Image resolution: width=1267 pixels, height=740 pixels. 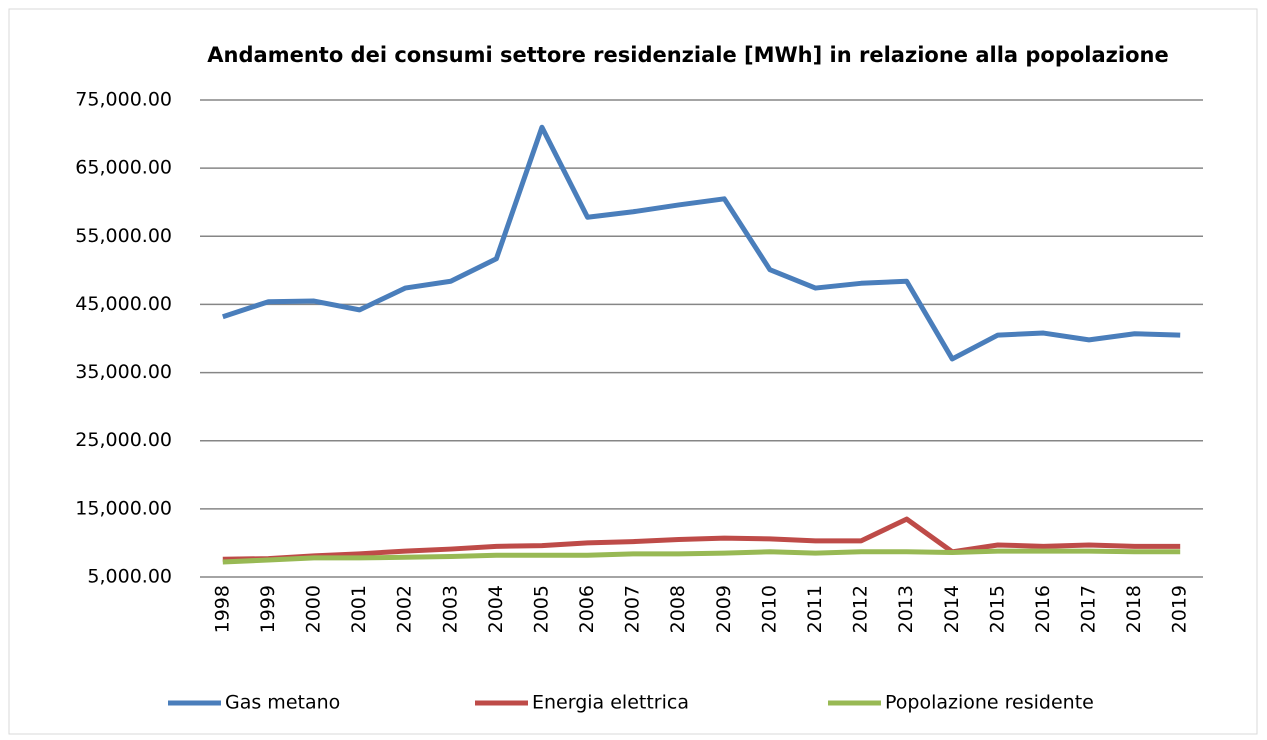 I want to click on y-tick-label: 35,000.00, so click(x=123, y=372).